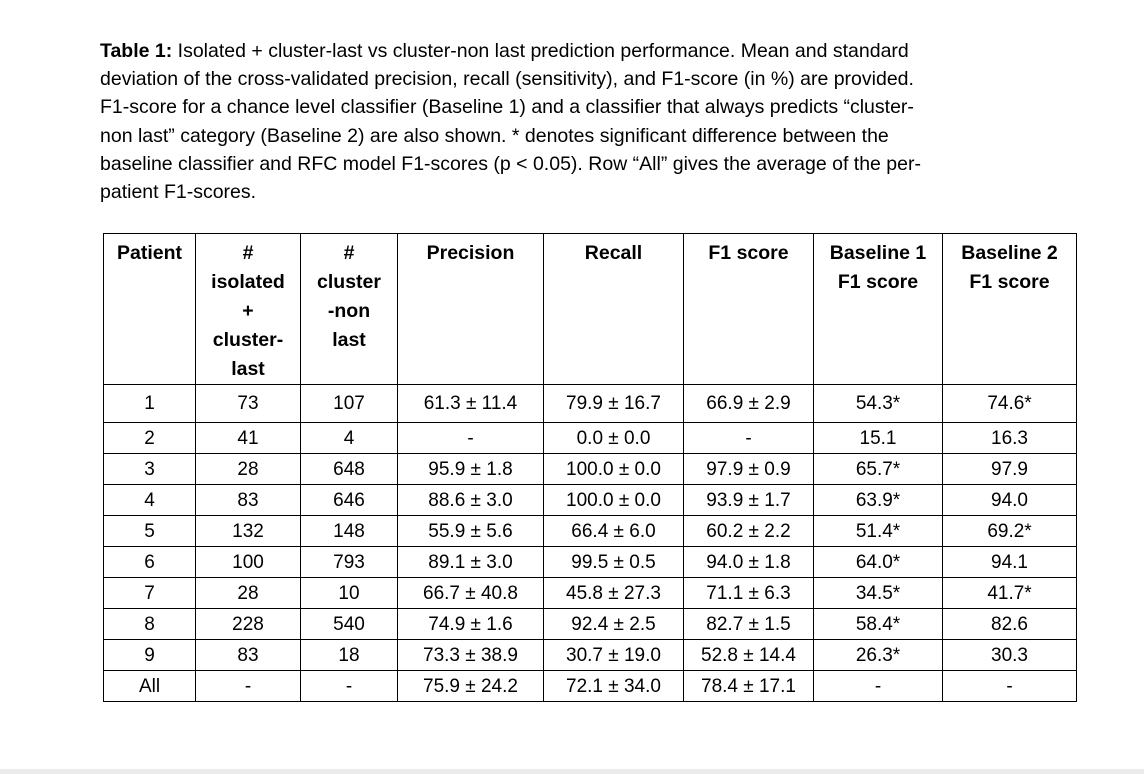  Describe the element at coordinates (878, 624) in the screenshot. I see `table-cell: 58.4*` at that location.